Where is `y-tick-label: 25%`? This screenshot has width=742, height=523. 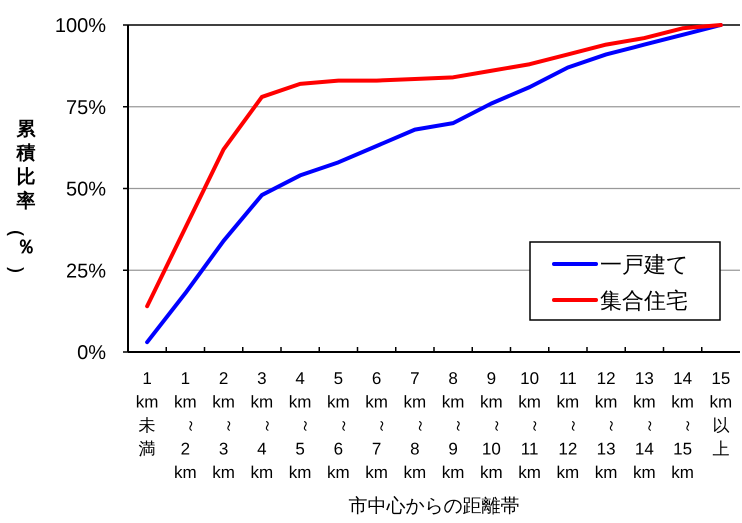 y-tick-label: 25% is located at coordinates (86, 271).